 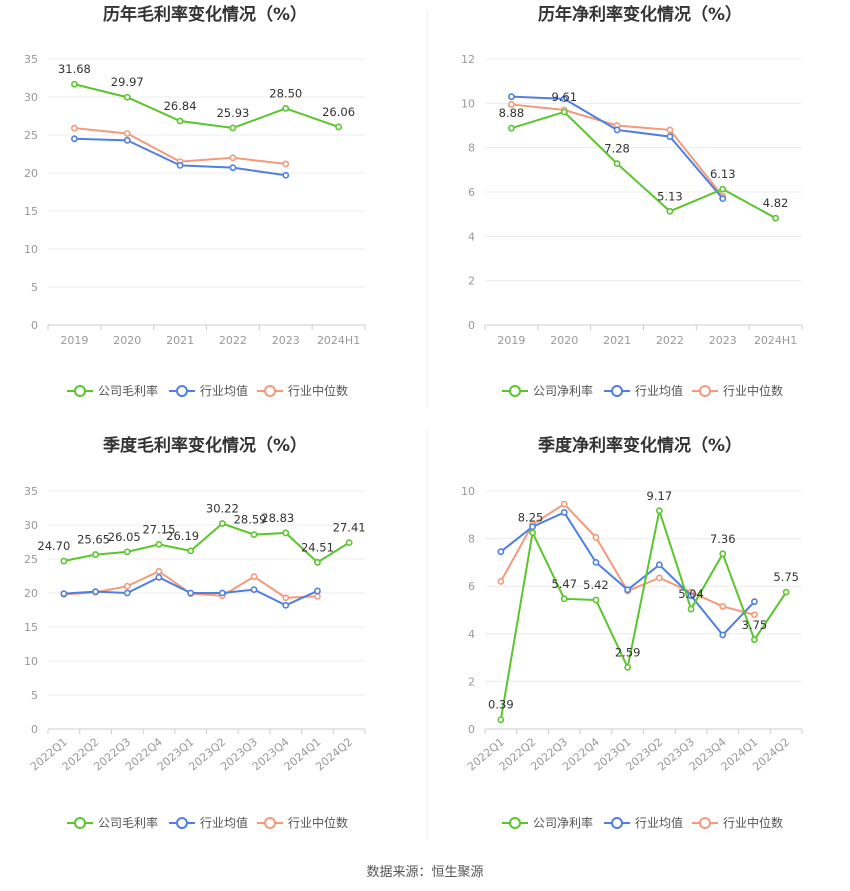 I want to click on data-label: 0.39, so click(x=501, y=705).